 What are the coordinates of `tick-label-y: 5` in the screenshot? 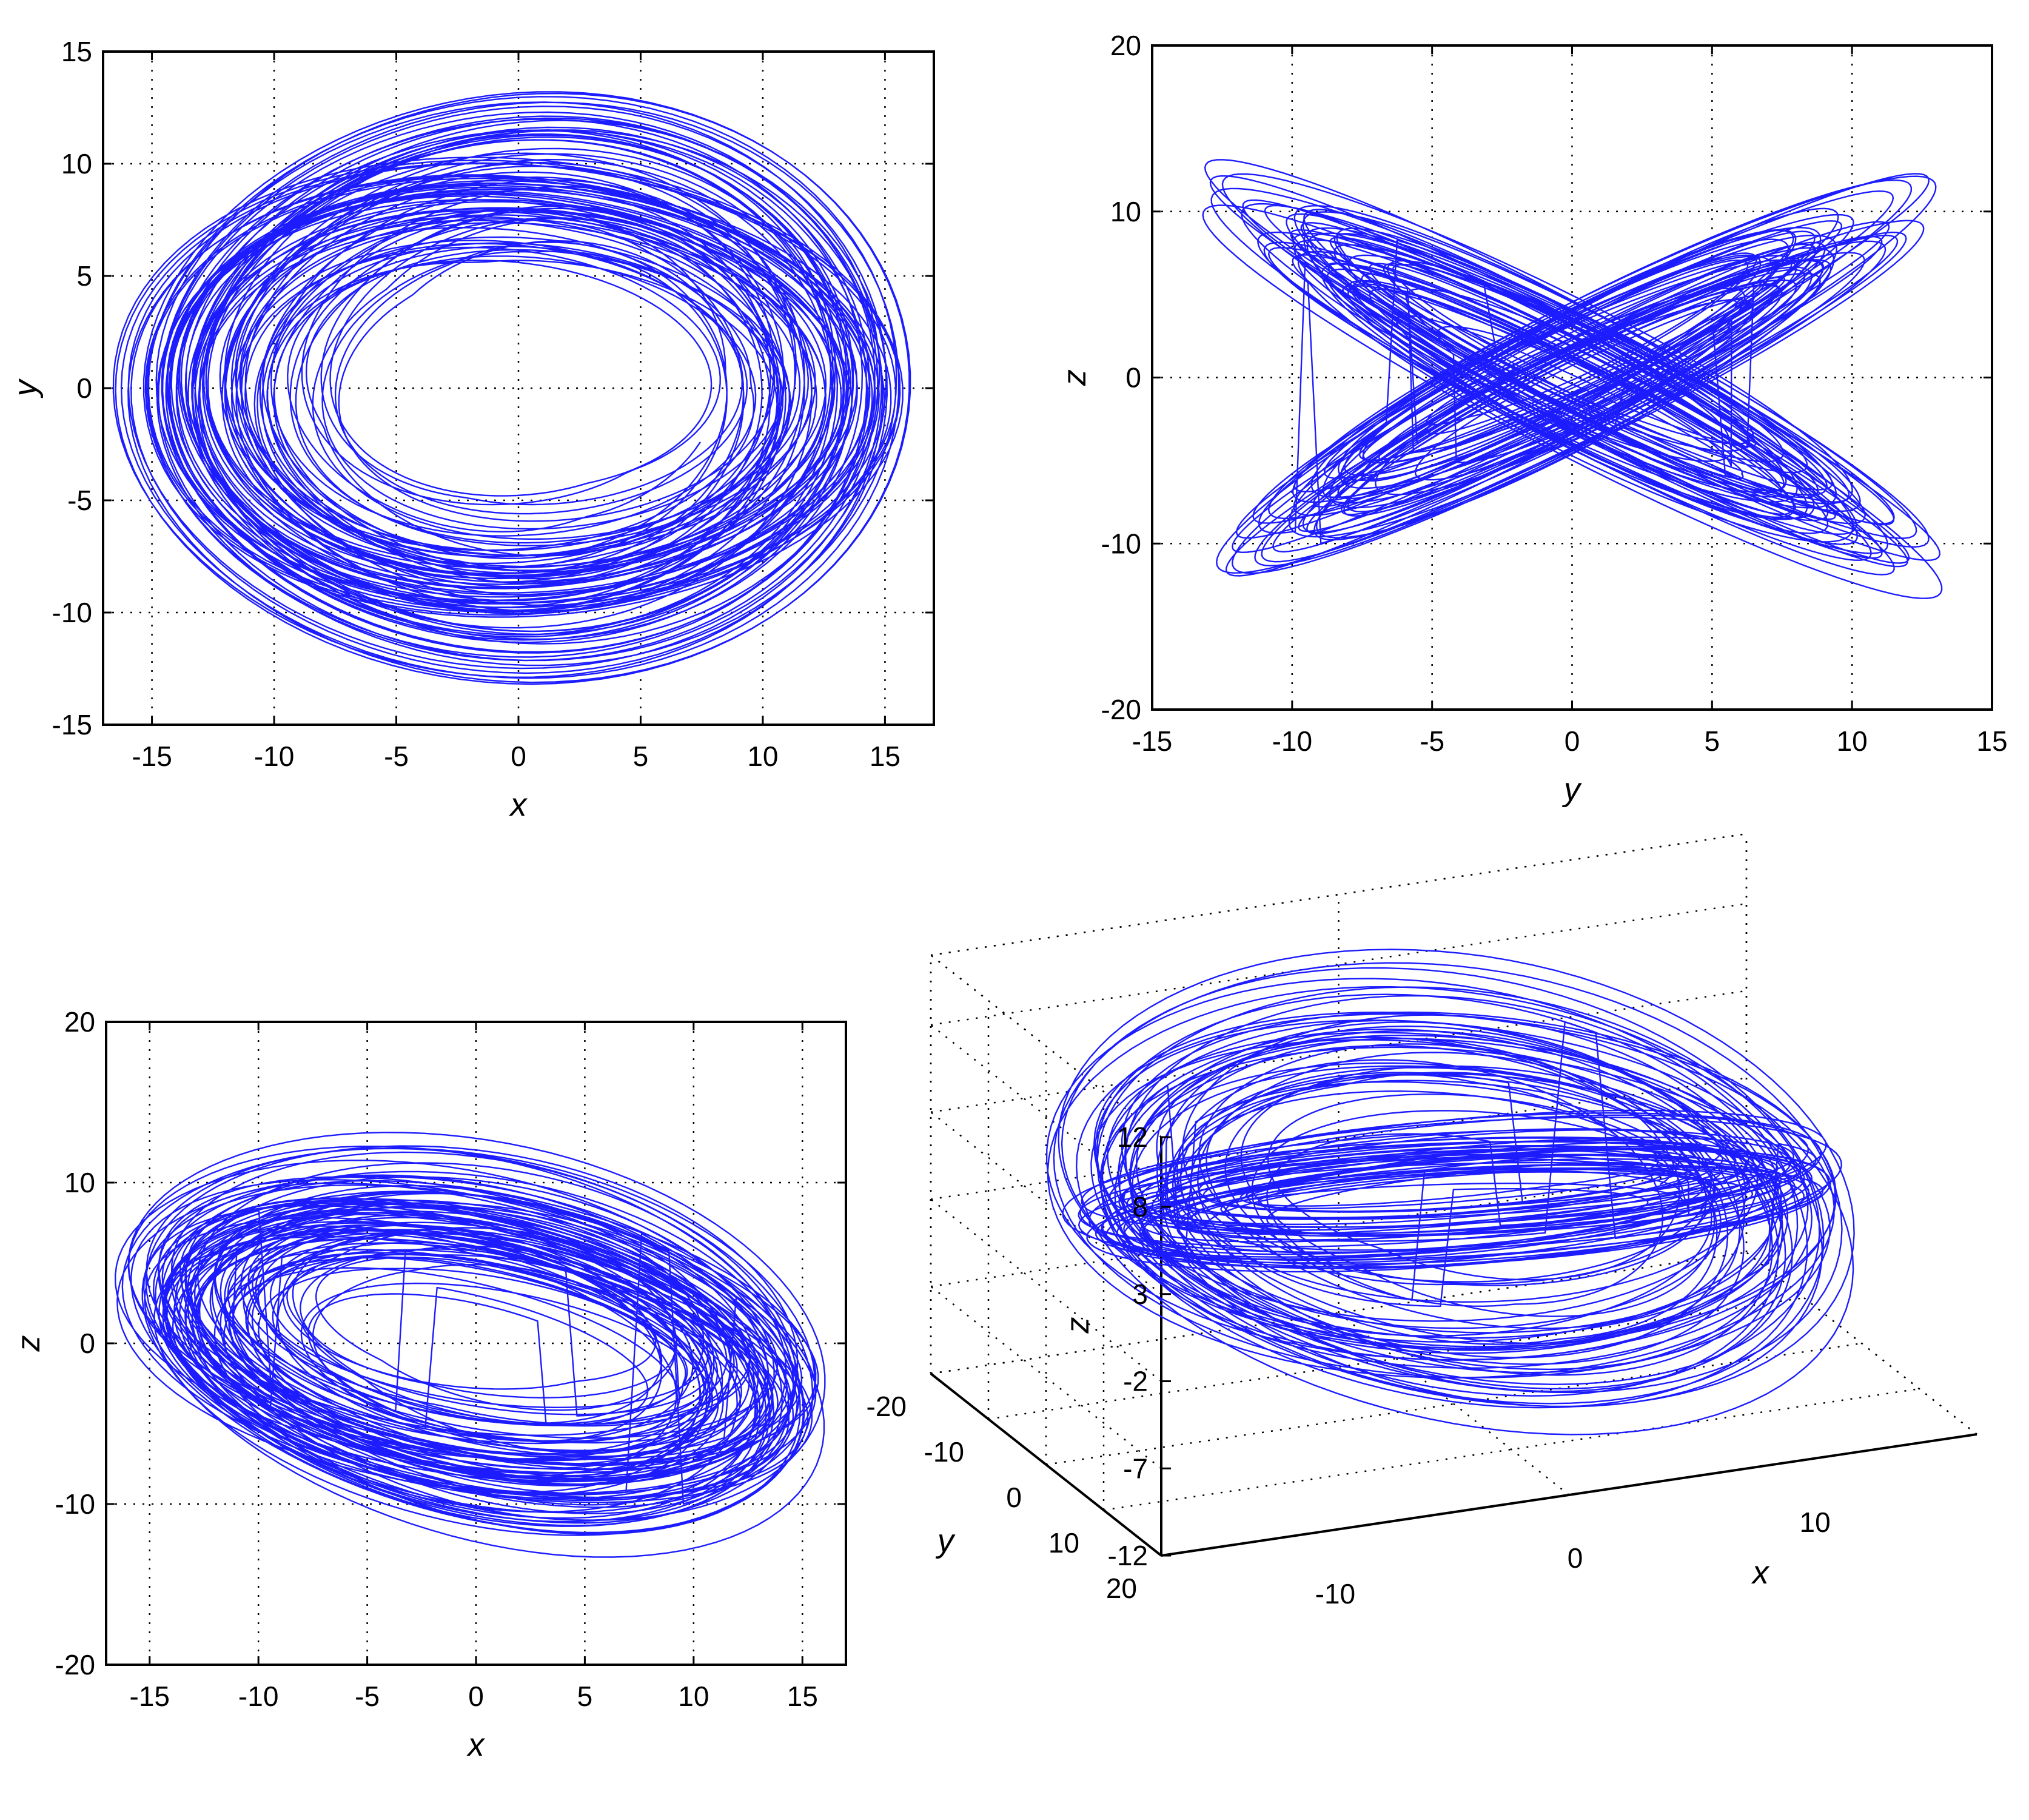 It's located at (84, 276).